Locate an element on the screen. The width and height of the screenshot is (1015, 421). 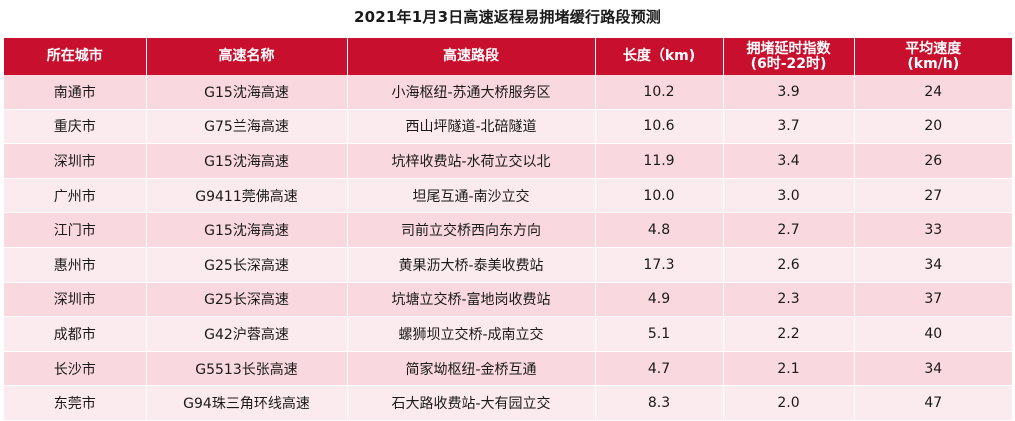
table-row: 江门市 G15沈海高速 司前立交桥西向东方向 4.8 2.7 33 is located at coordinates (508, 230).